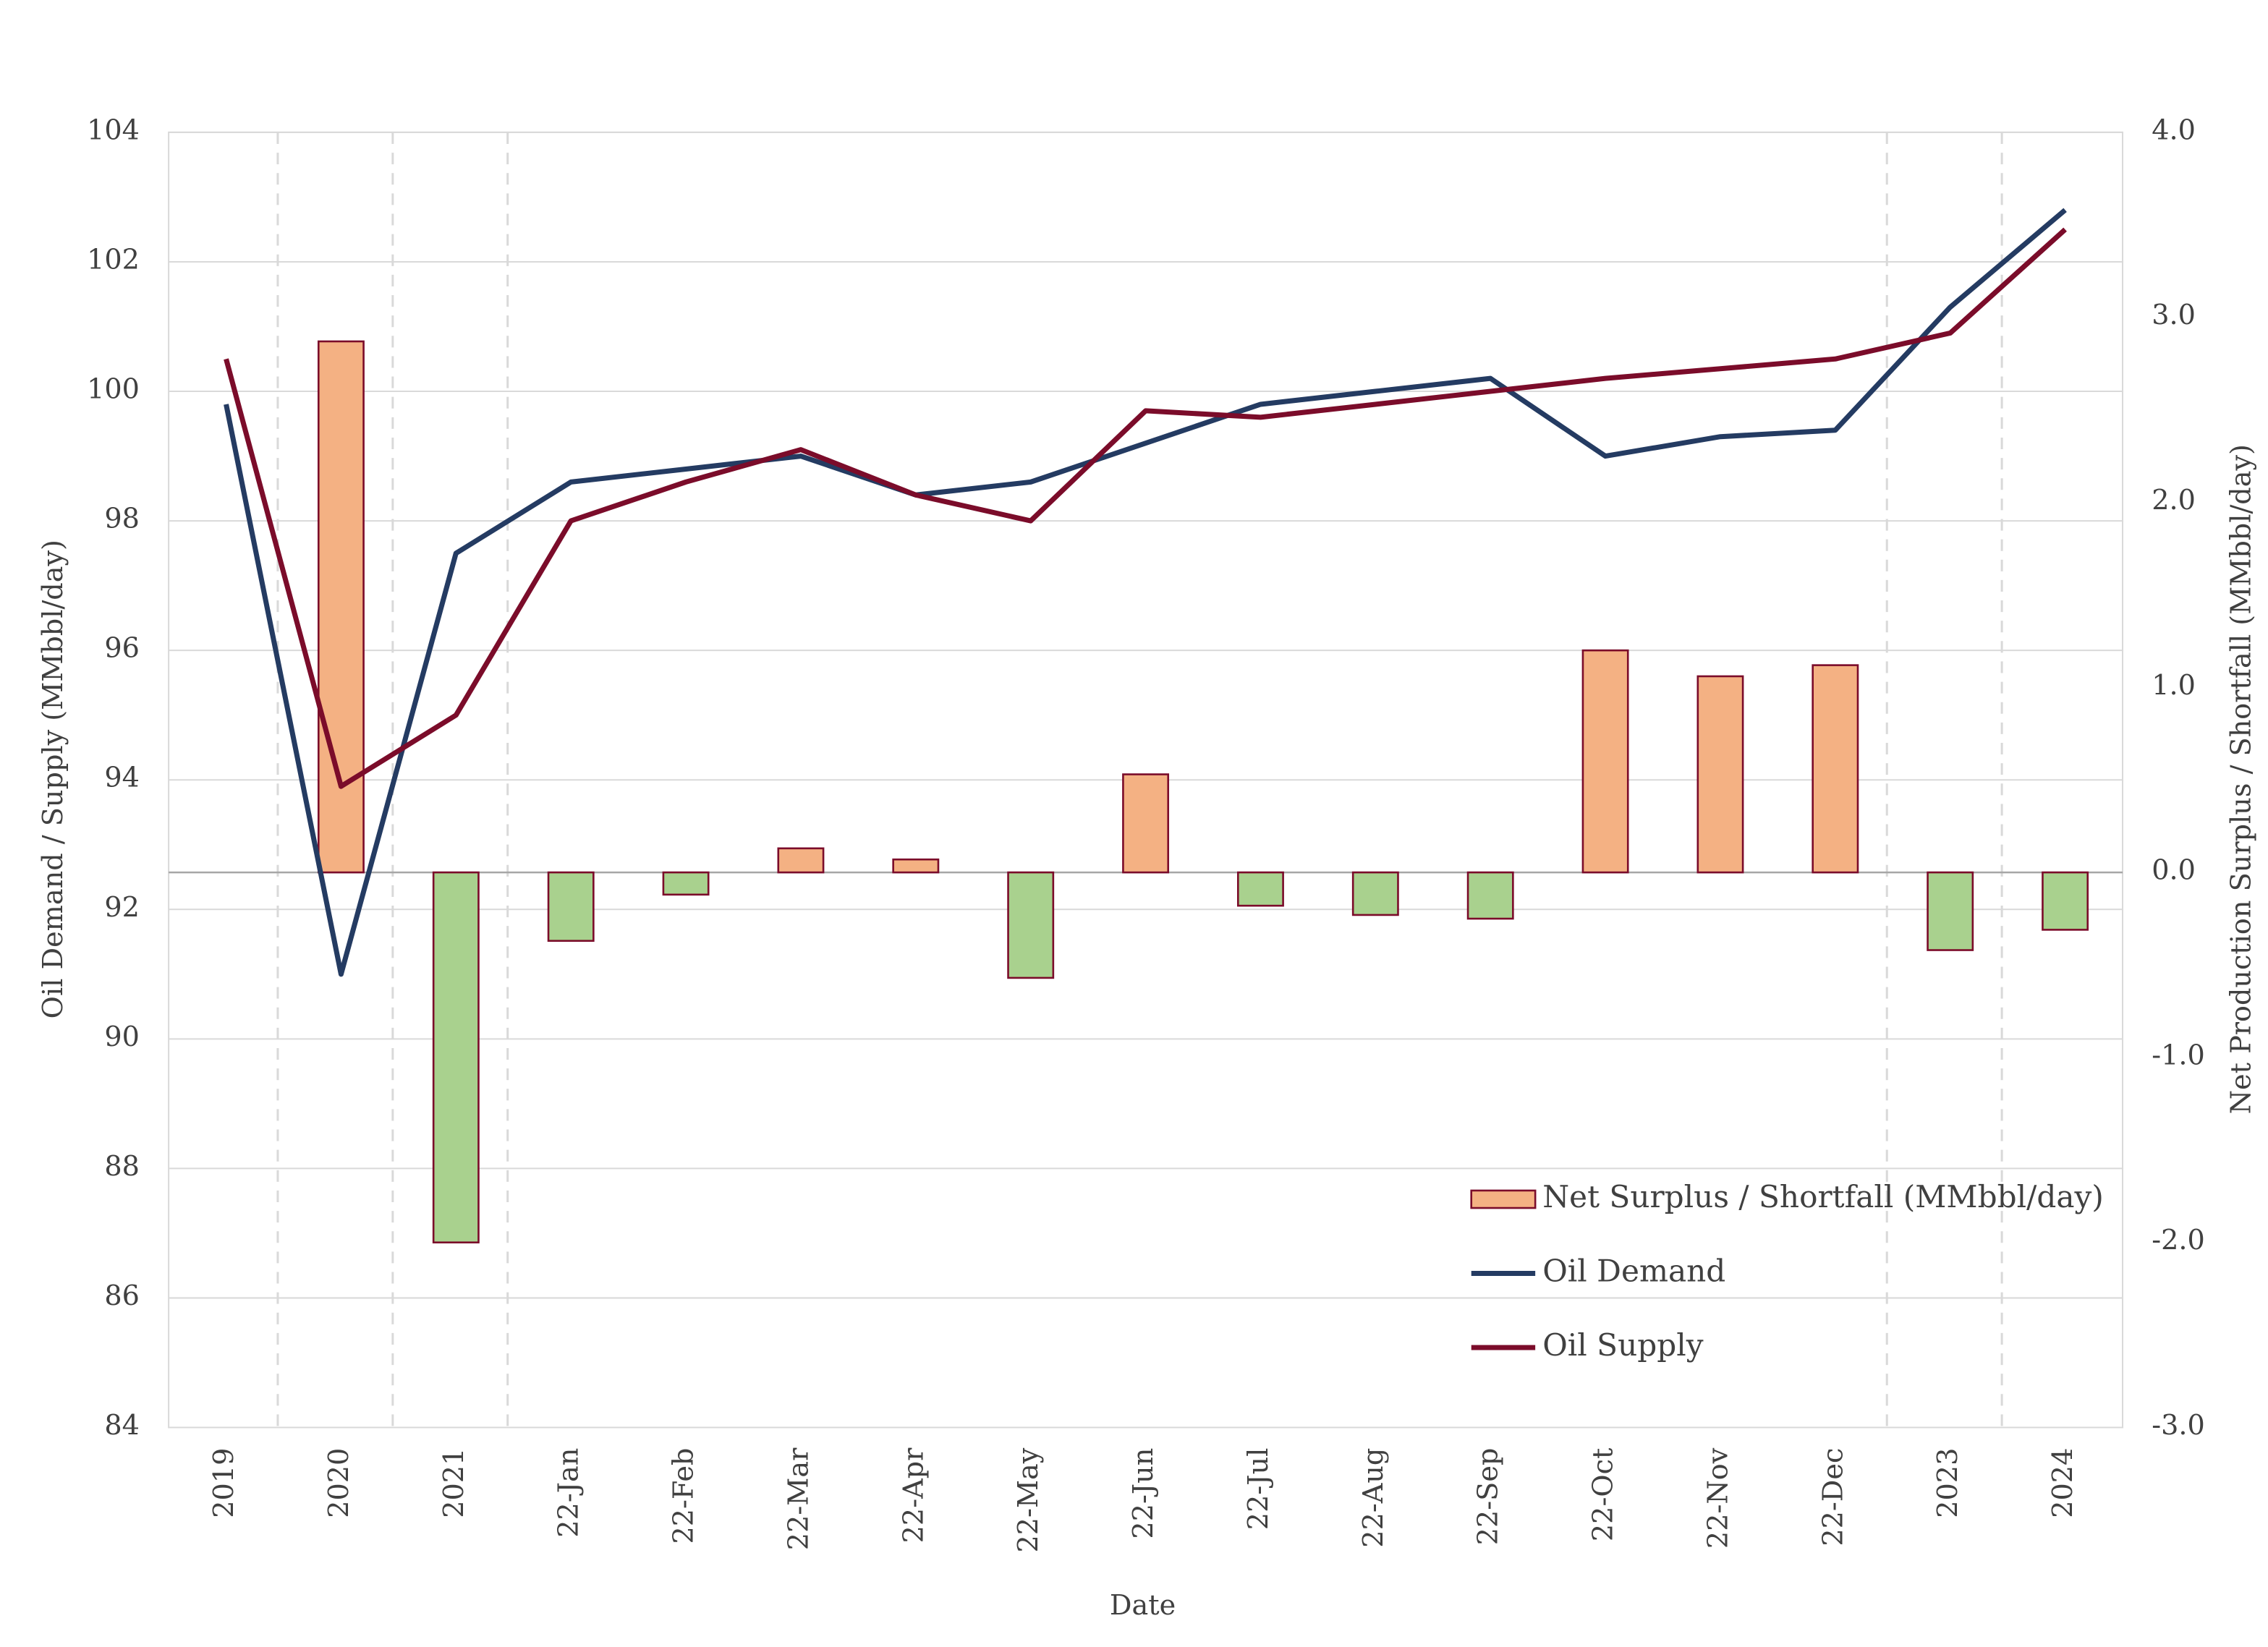 The image size is (2268, 1647). Describe the element at coordinates (113, 390) in the screenshot. I see `y-tick-label: 100` at that location.